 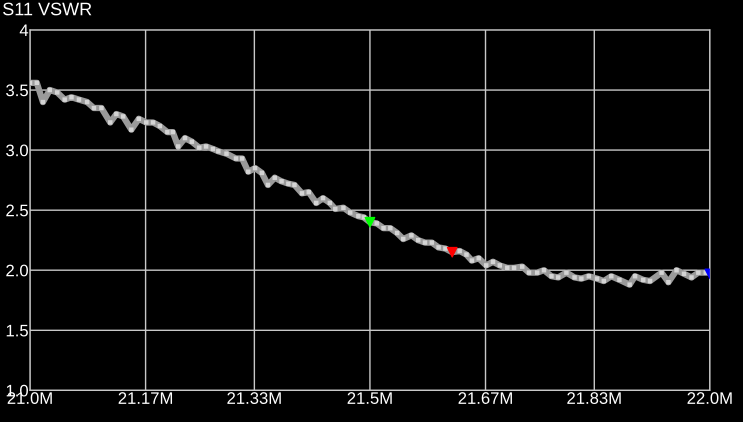 I want to click on y-tick-label: 3.0, so click(x=17, y=150).